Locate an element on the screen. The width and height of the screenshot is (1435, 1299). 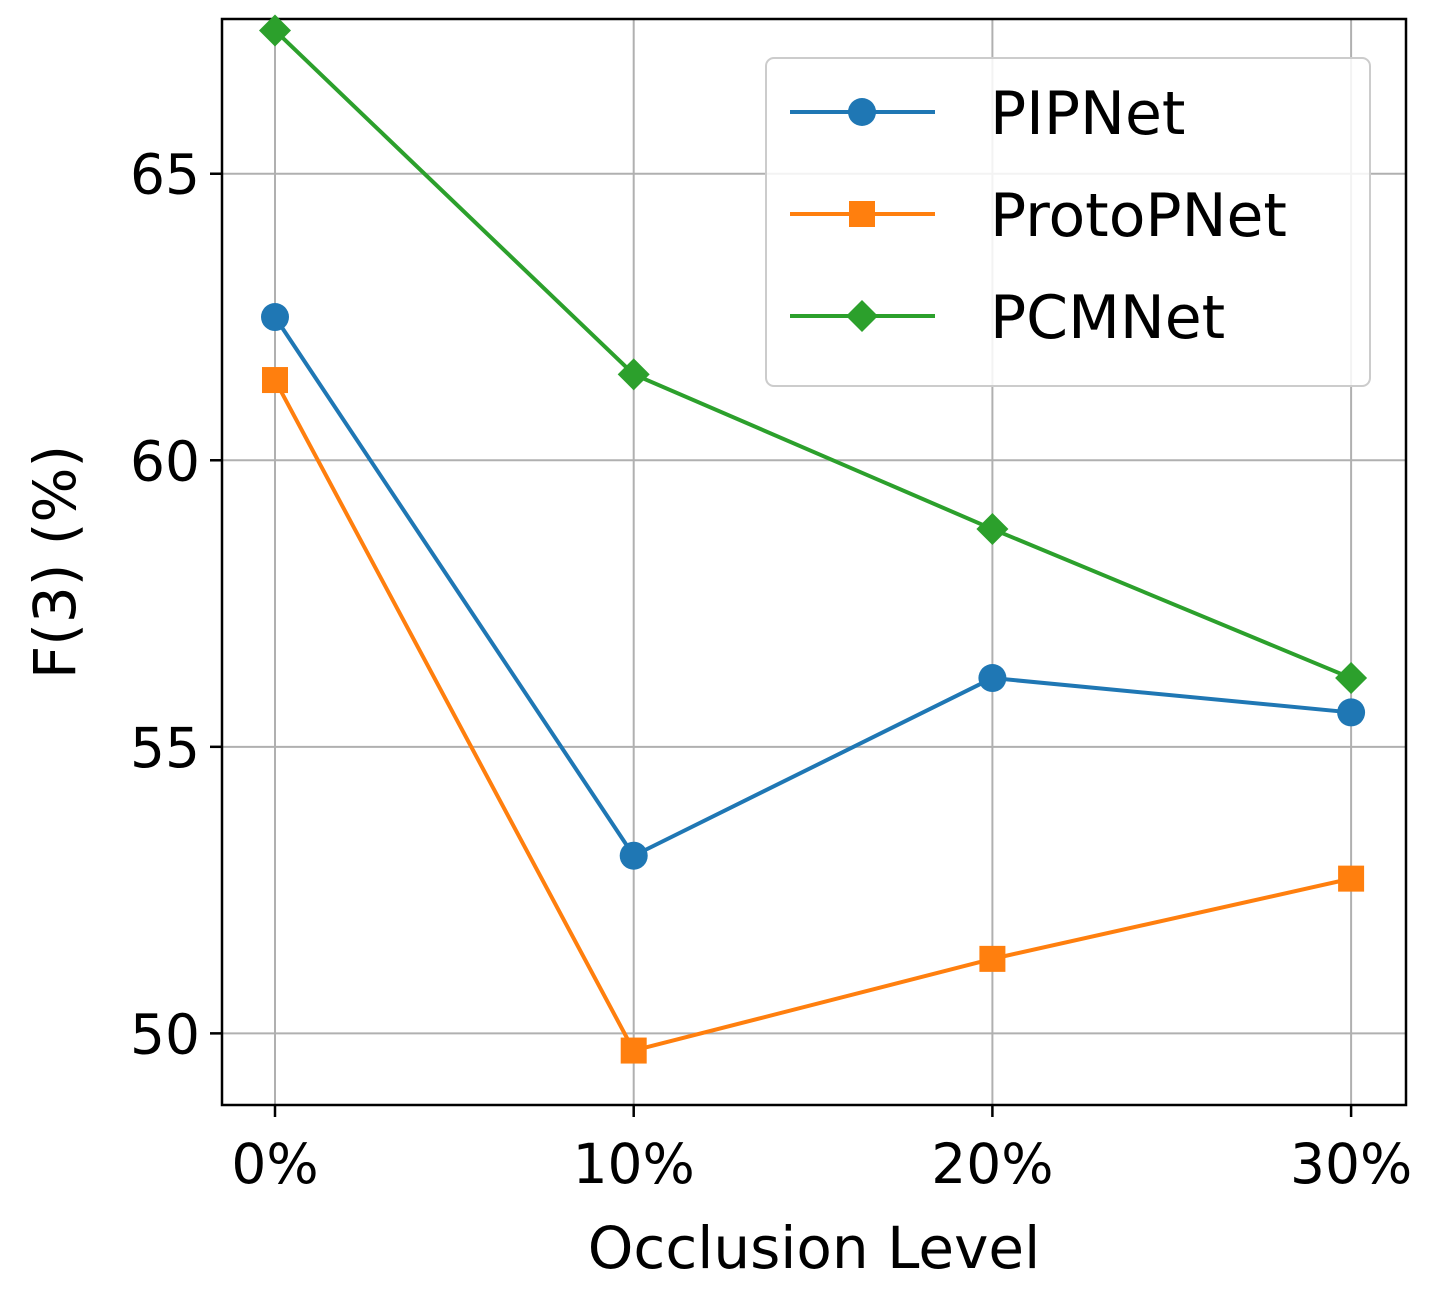
legend-box is located at coordinates (1068, 222).